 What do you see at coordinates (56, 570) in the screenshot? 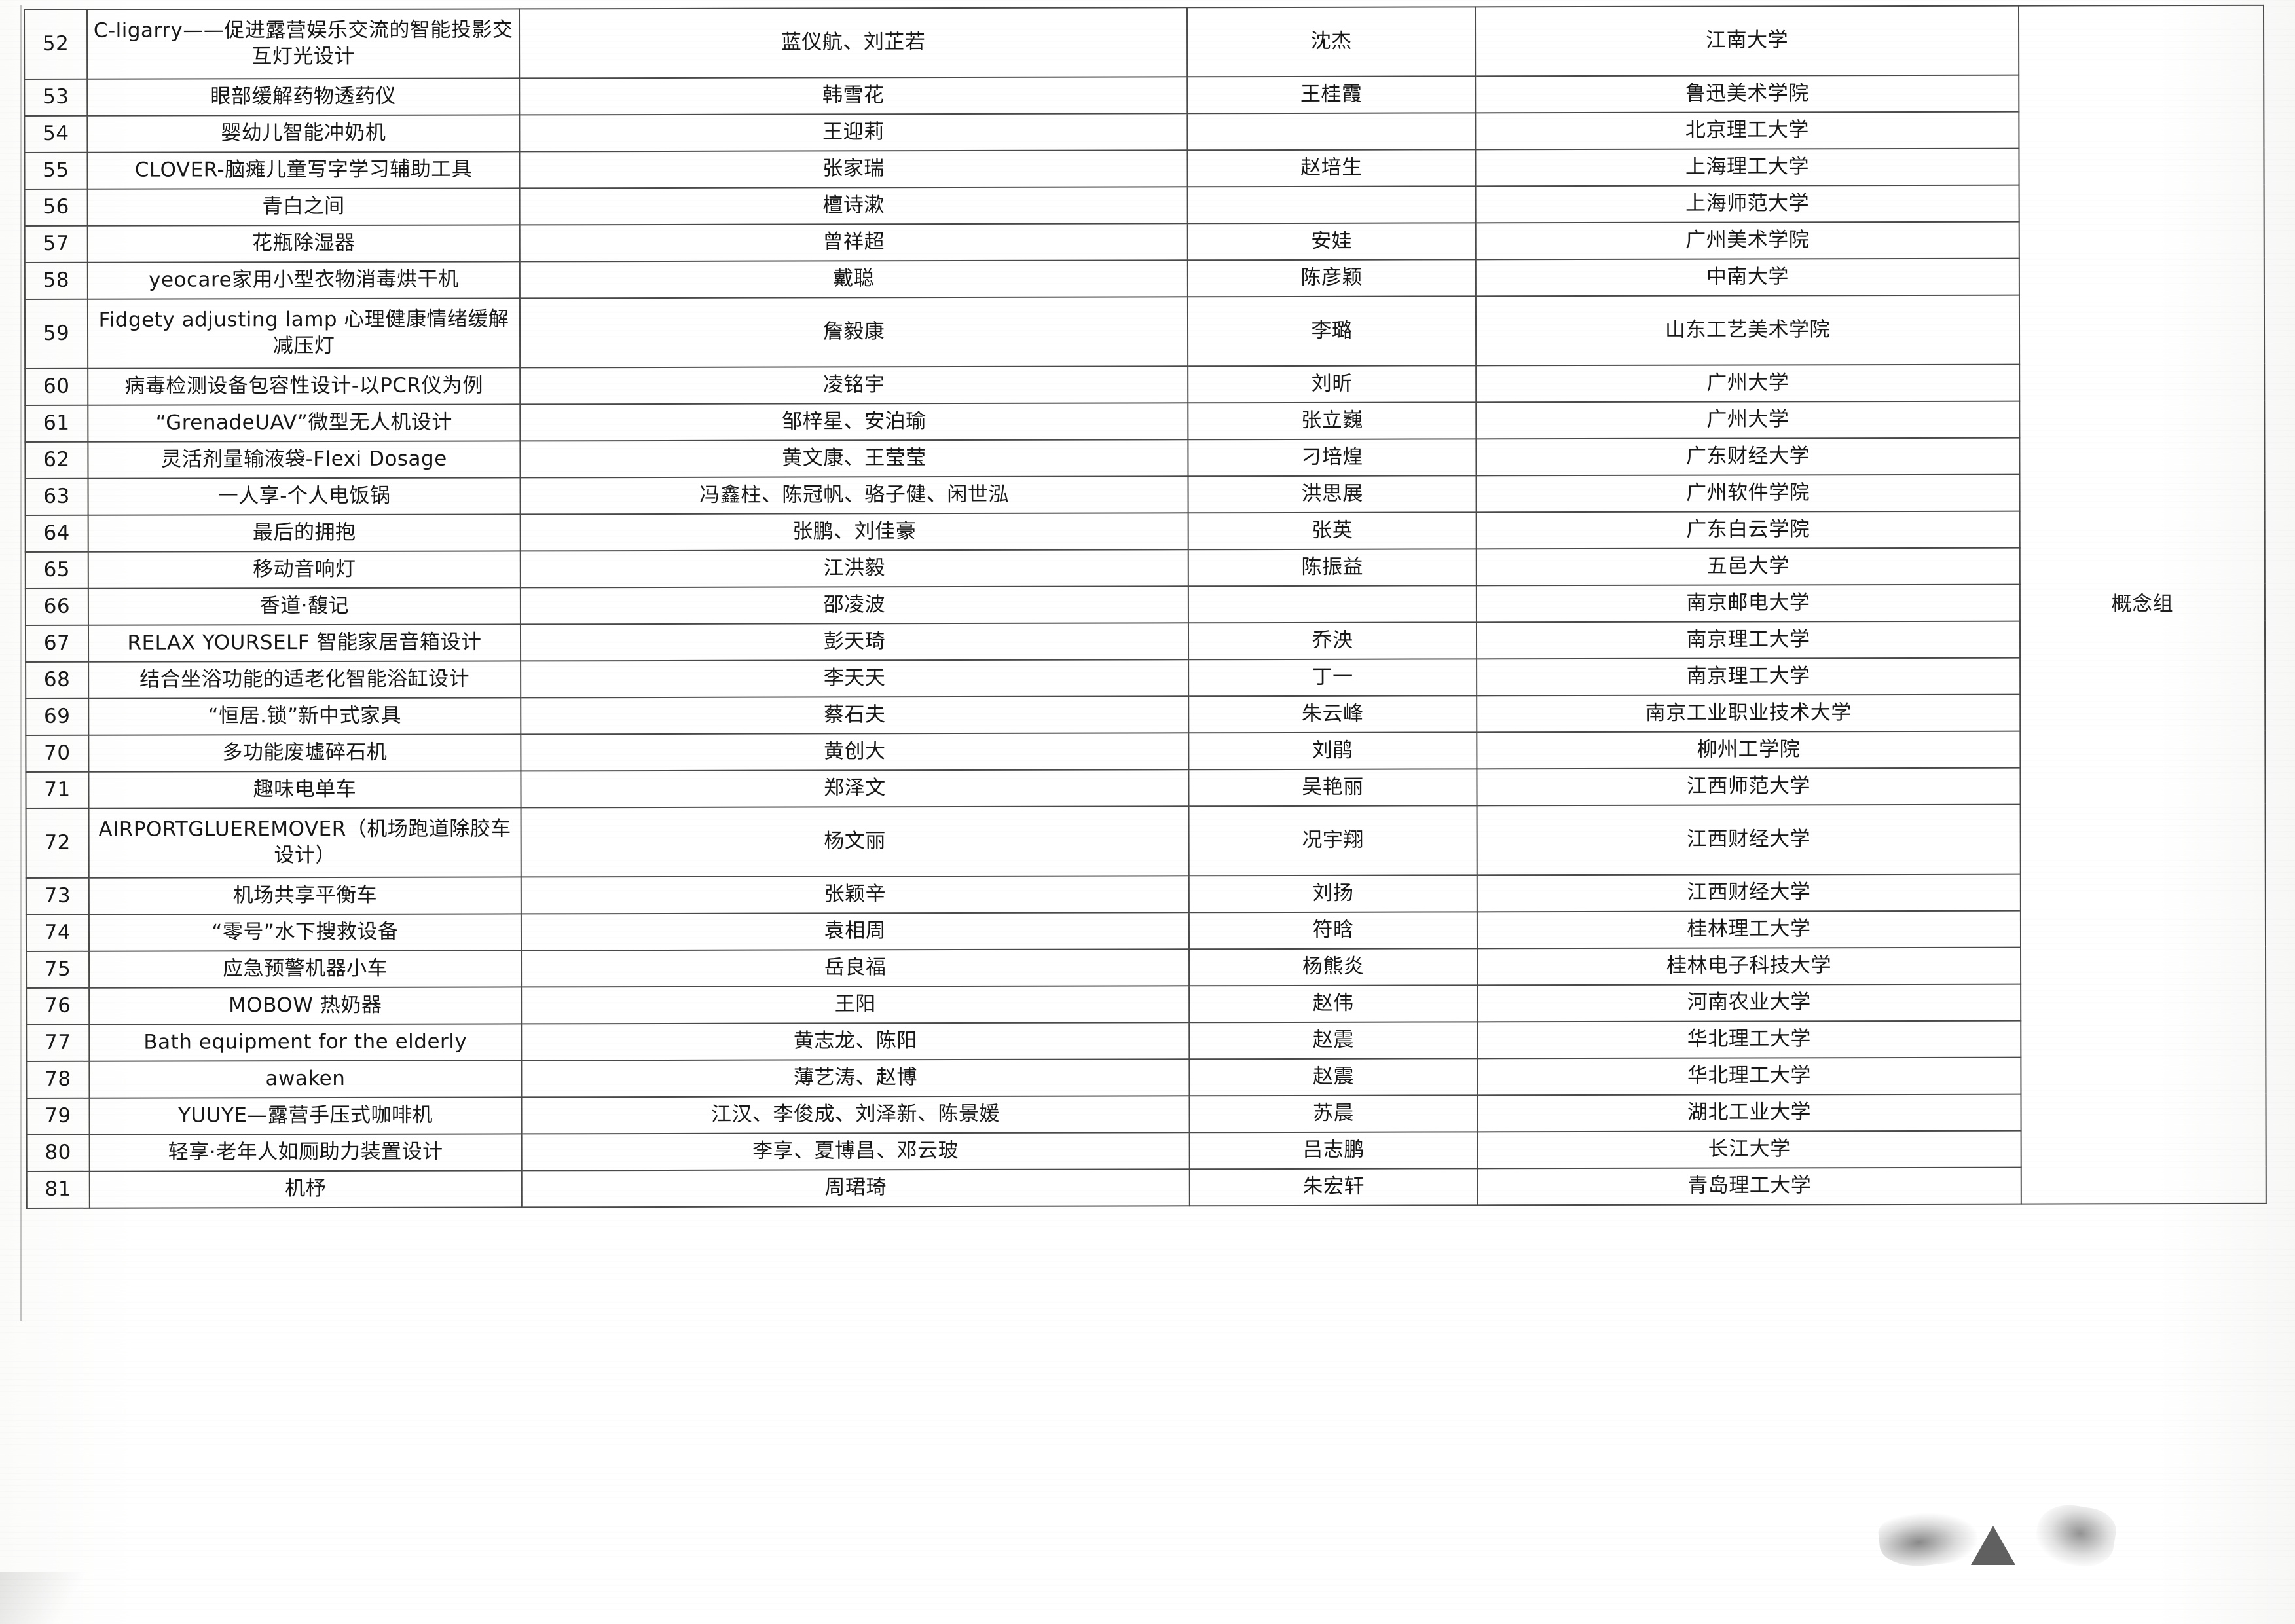
I see `cell-index: 65` at bounding box center [56, 570].